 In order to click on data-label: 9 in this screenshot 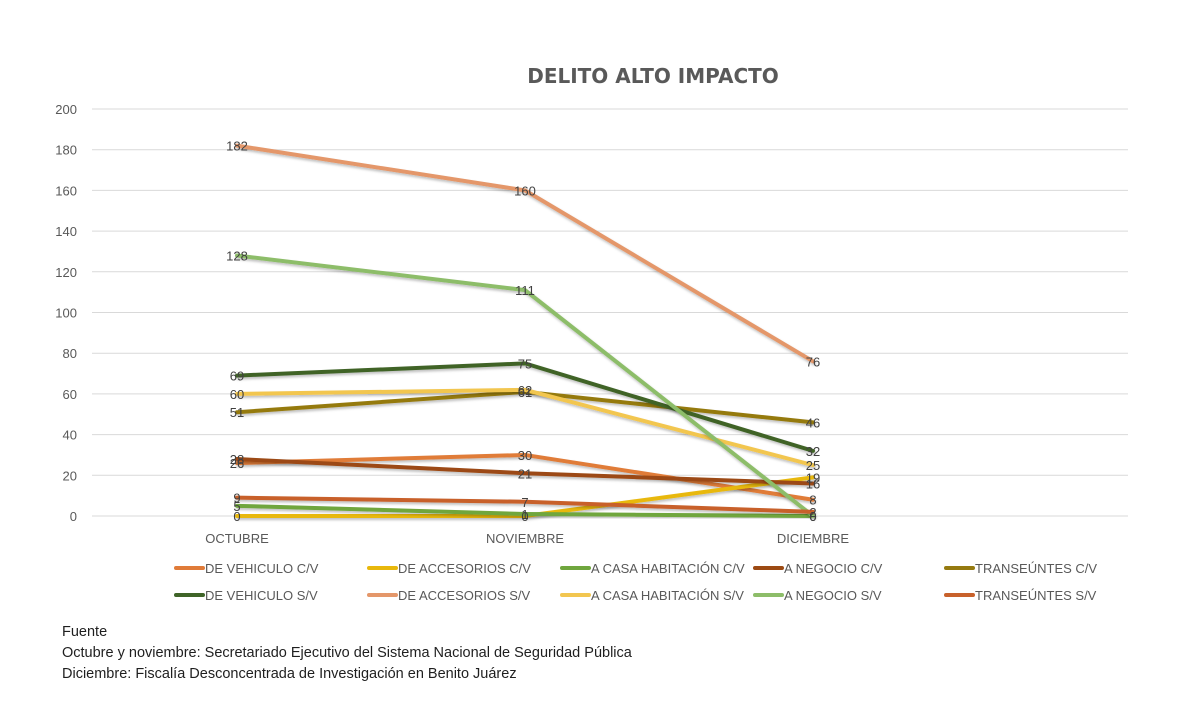, I will do `click(236, 498)`.